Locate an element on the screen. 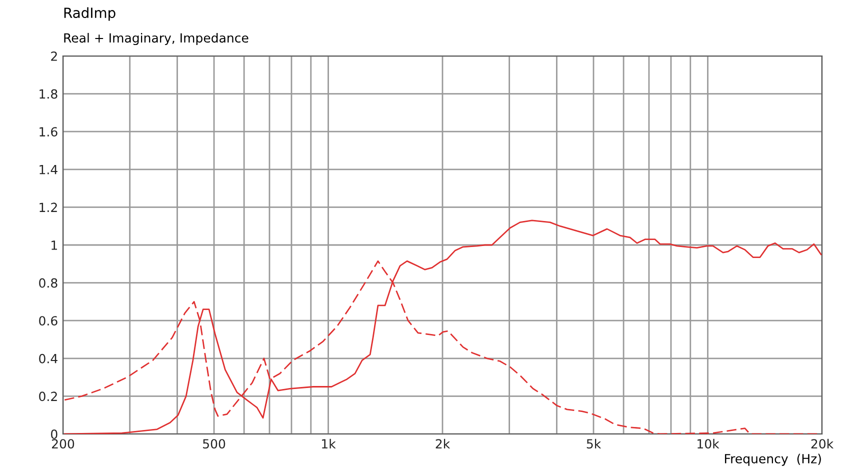  chart-subtitle: Real + Imaginary, Impedance is located at coordinates (156, 39).